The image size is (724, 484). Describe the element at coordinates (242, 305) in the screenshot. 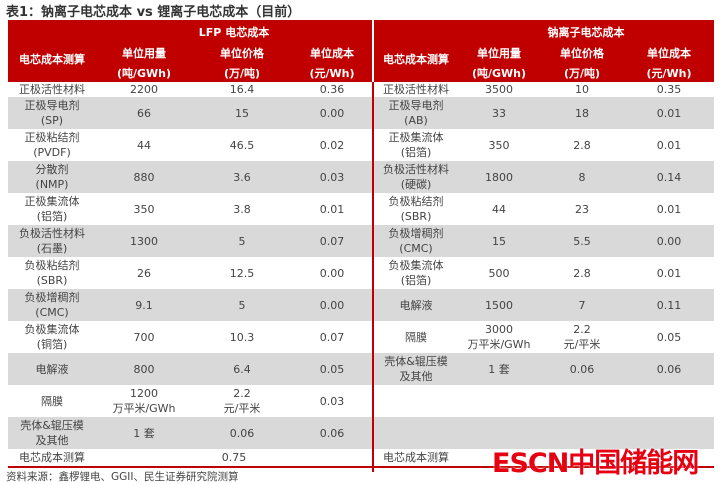

I see `cell-unit-price: 5` at that location.